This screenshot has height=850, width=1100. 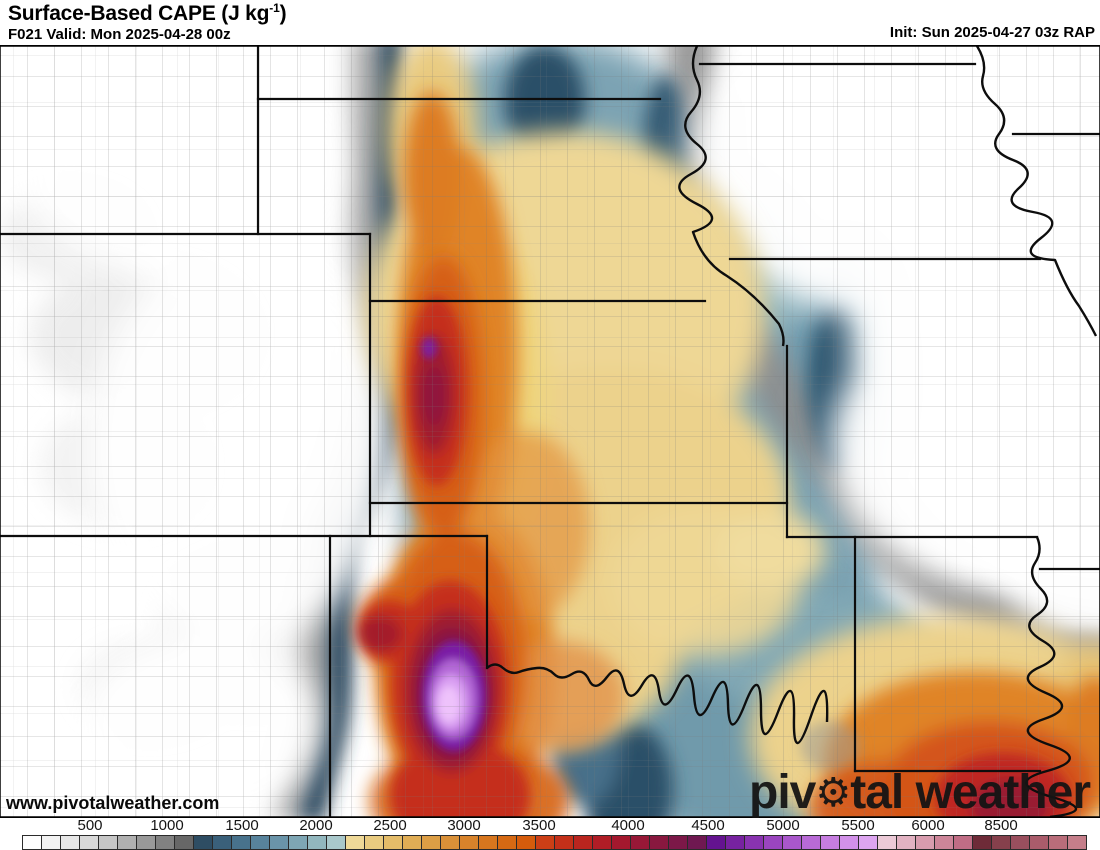 I want to click on colorbar-tick-label: 3500, so click(x=539, y=825).